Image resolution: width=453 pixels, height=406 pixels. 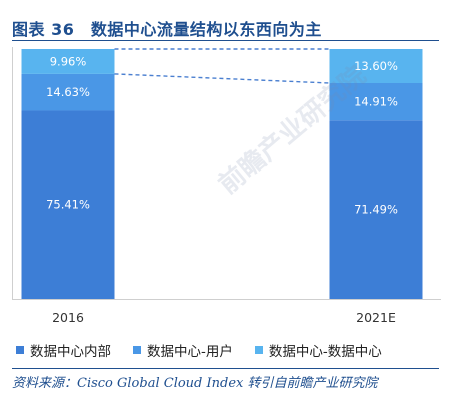 I want to click on chart-legend: 数据中心内部 数据中心-用户 数据中心-数据中心, so click(x=228, y=350).